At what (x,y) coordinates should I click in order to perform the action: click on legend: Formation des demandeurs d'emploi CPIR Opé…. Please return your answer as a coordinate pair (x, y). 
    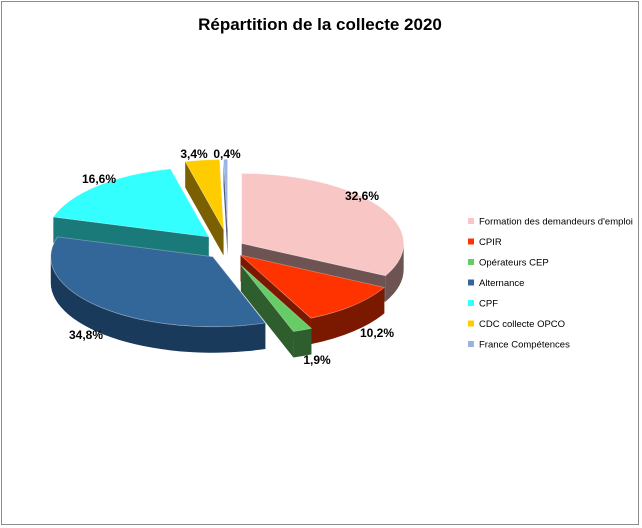
    Looking at the image, I should click on (550, 284).